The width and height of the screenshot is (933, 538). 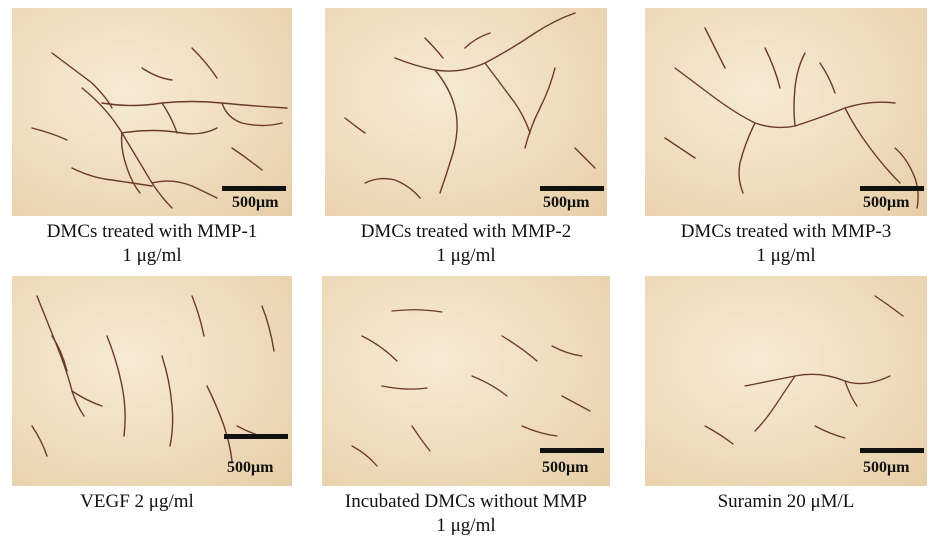 I want to click on caption-line1: DMCs treated with MMP-1, so click(x=152, y=231).